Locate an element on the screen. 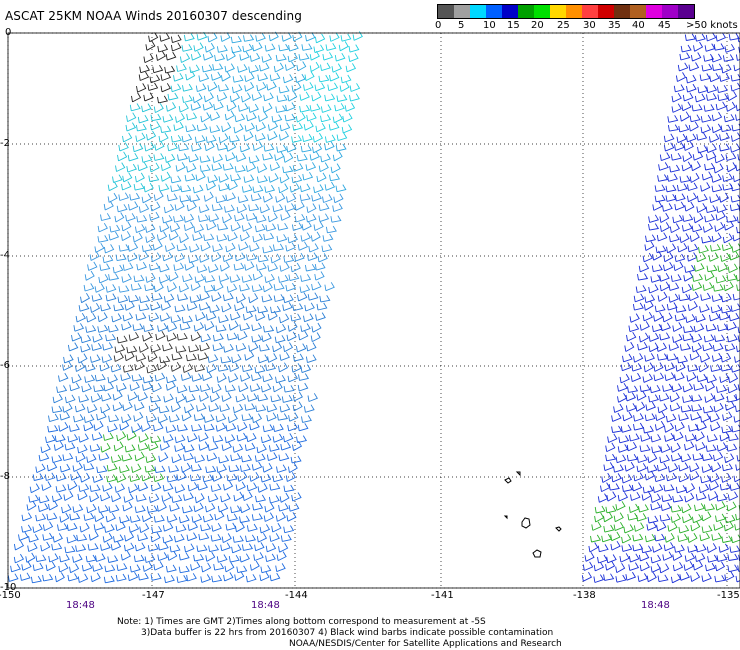 This screenshot has height=650, width=740. longitude-label: -135 is located at coordinates (728, 595).